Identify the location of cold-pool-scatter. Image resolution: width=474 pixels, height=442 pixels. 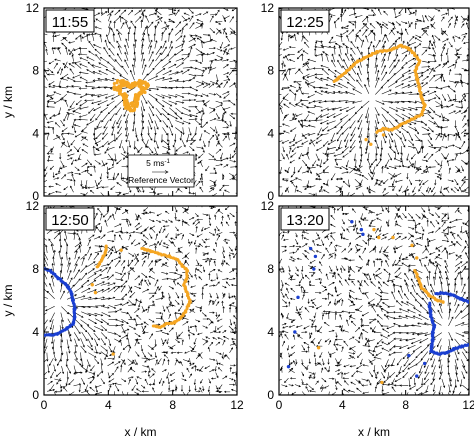
(356, 299).